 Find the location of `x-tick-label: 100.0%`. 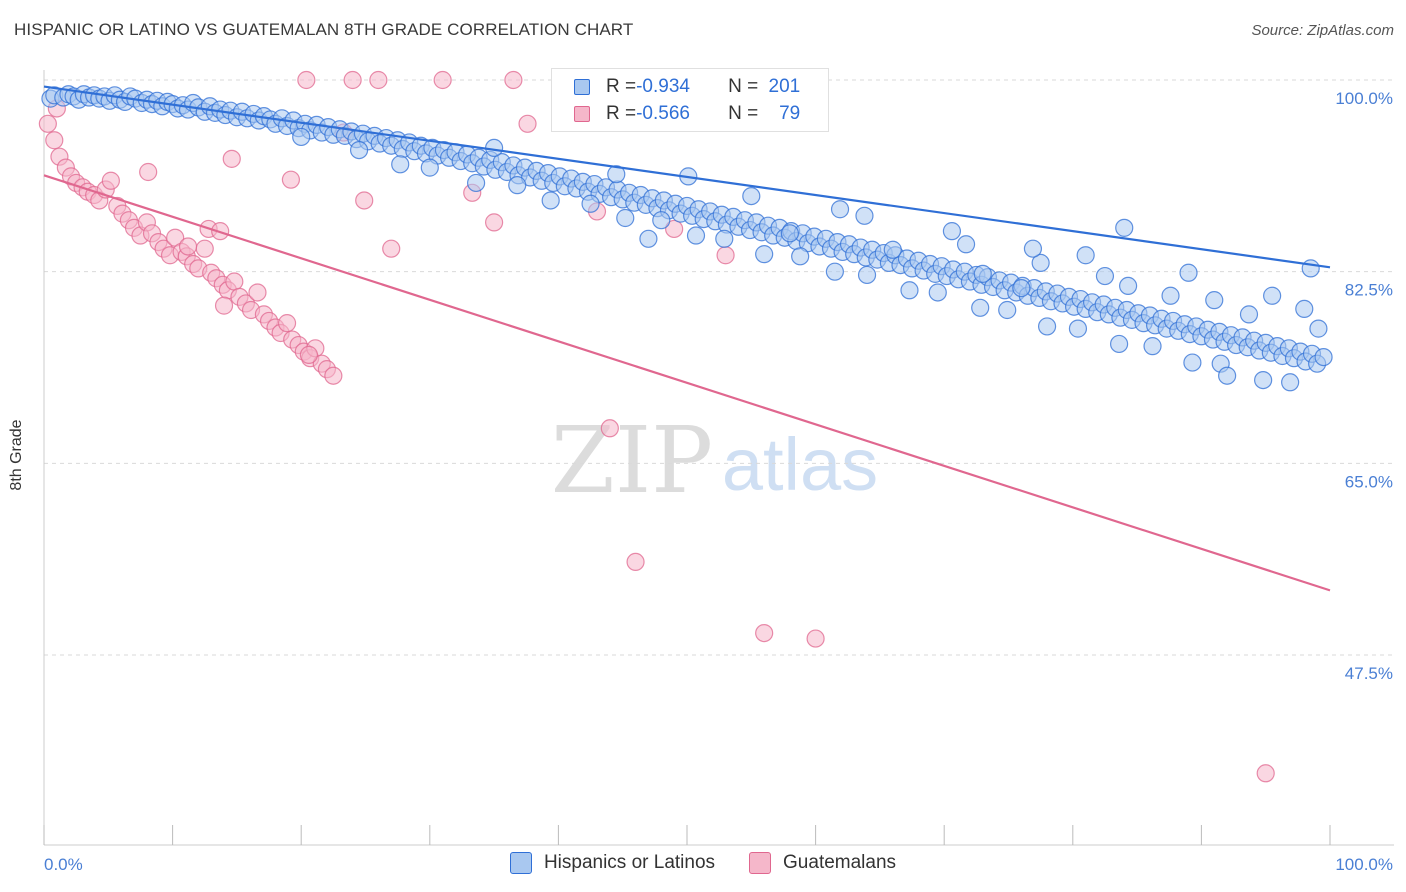

x-tick-label: 100.0% is located at coordinates (1364, 864).